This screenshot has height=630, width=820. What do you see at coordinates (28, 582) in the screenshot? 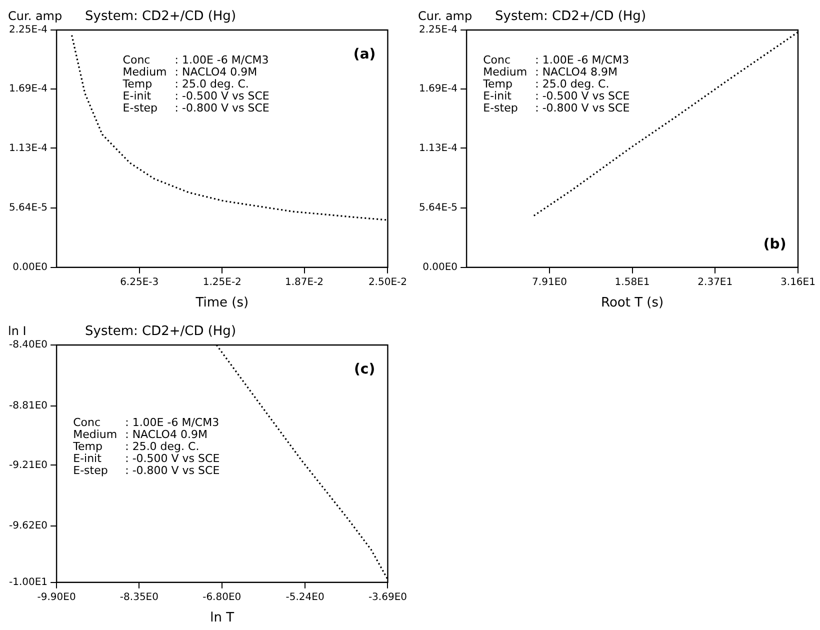
I see `y-tick-label: -1.00E1` at bounding box center [28, 582].